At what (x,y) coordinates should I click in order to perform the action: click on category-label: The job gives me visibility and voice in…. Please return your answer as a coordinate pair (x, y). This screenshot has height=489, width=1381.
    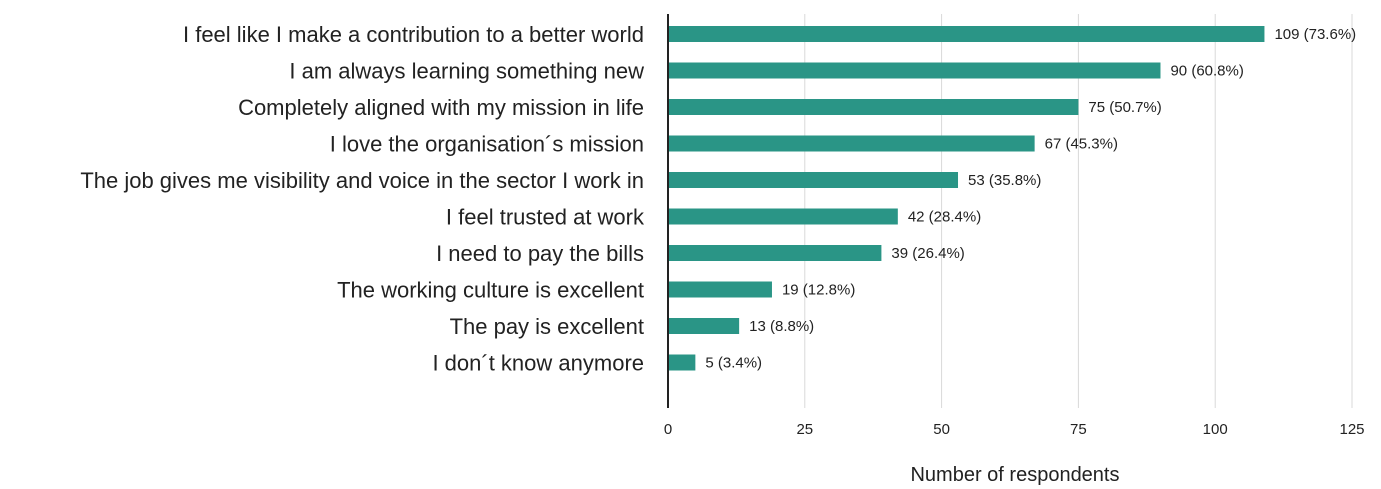
    Looking at the image, I should click on (362, 180).